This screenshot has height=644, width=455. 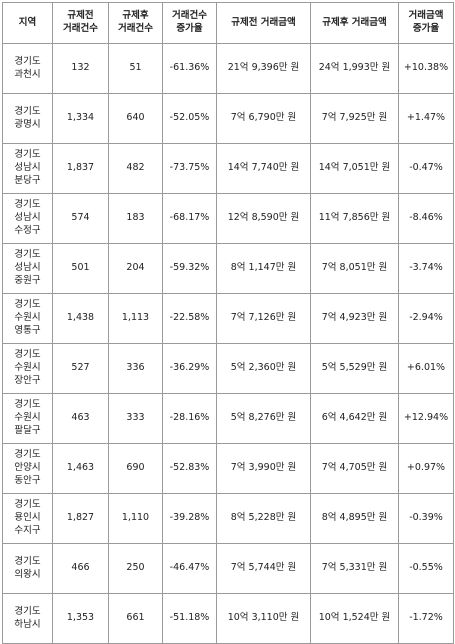 I want to click on region-text: 수원시, so click(x=27, y=368).